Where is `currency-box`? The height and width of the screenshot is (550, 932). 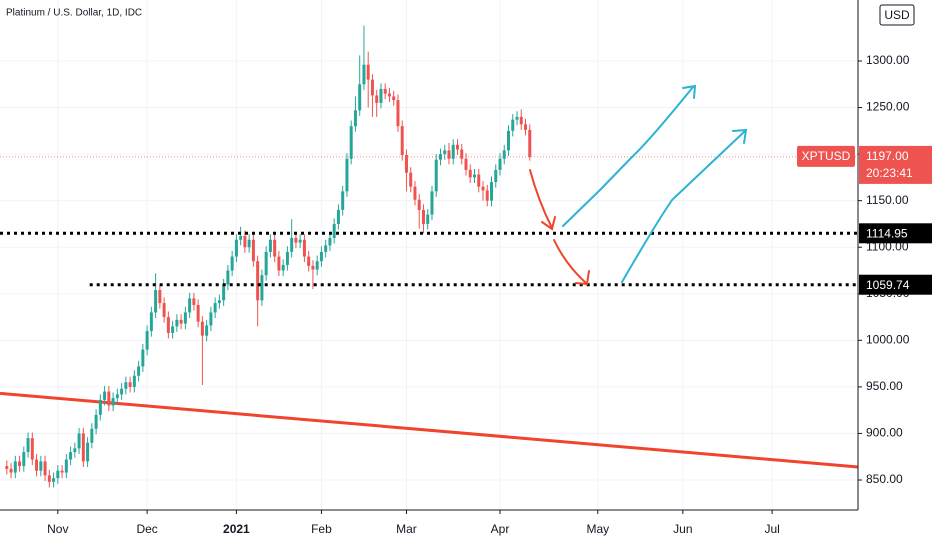
currency-box is located at coordinates (897, 15).